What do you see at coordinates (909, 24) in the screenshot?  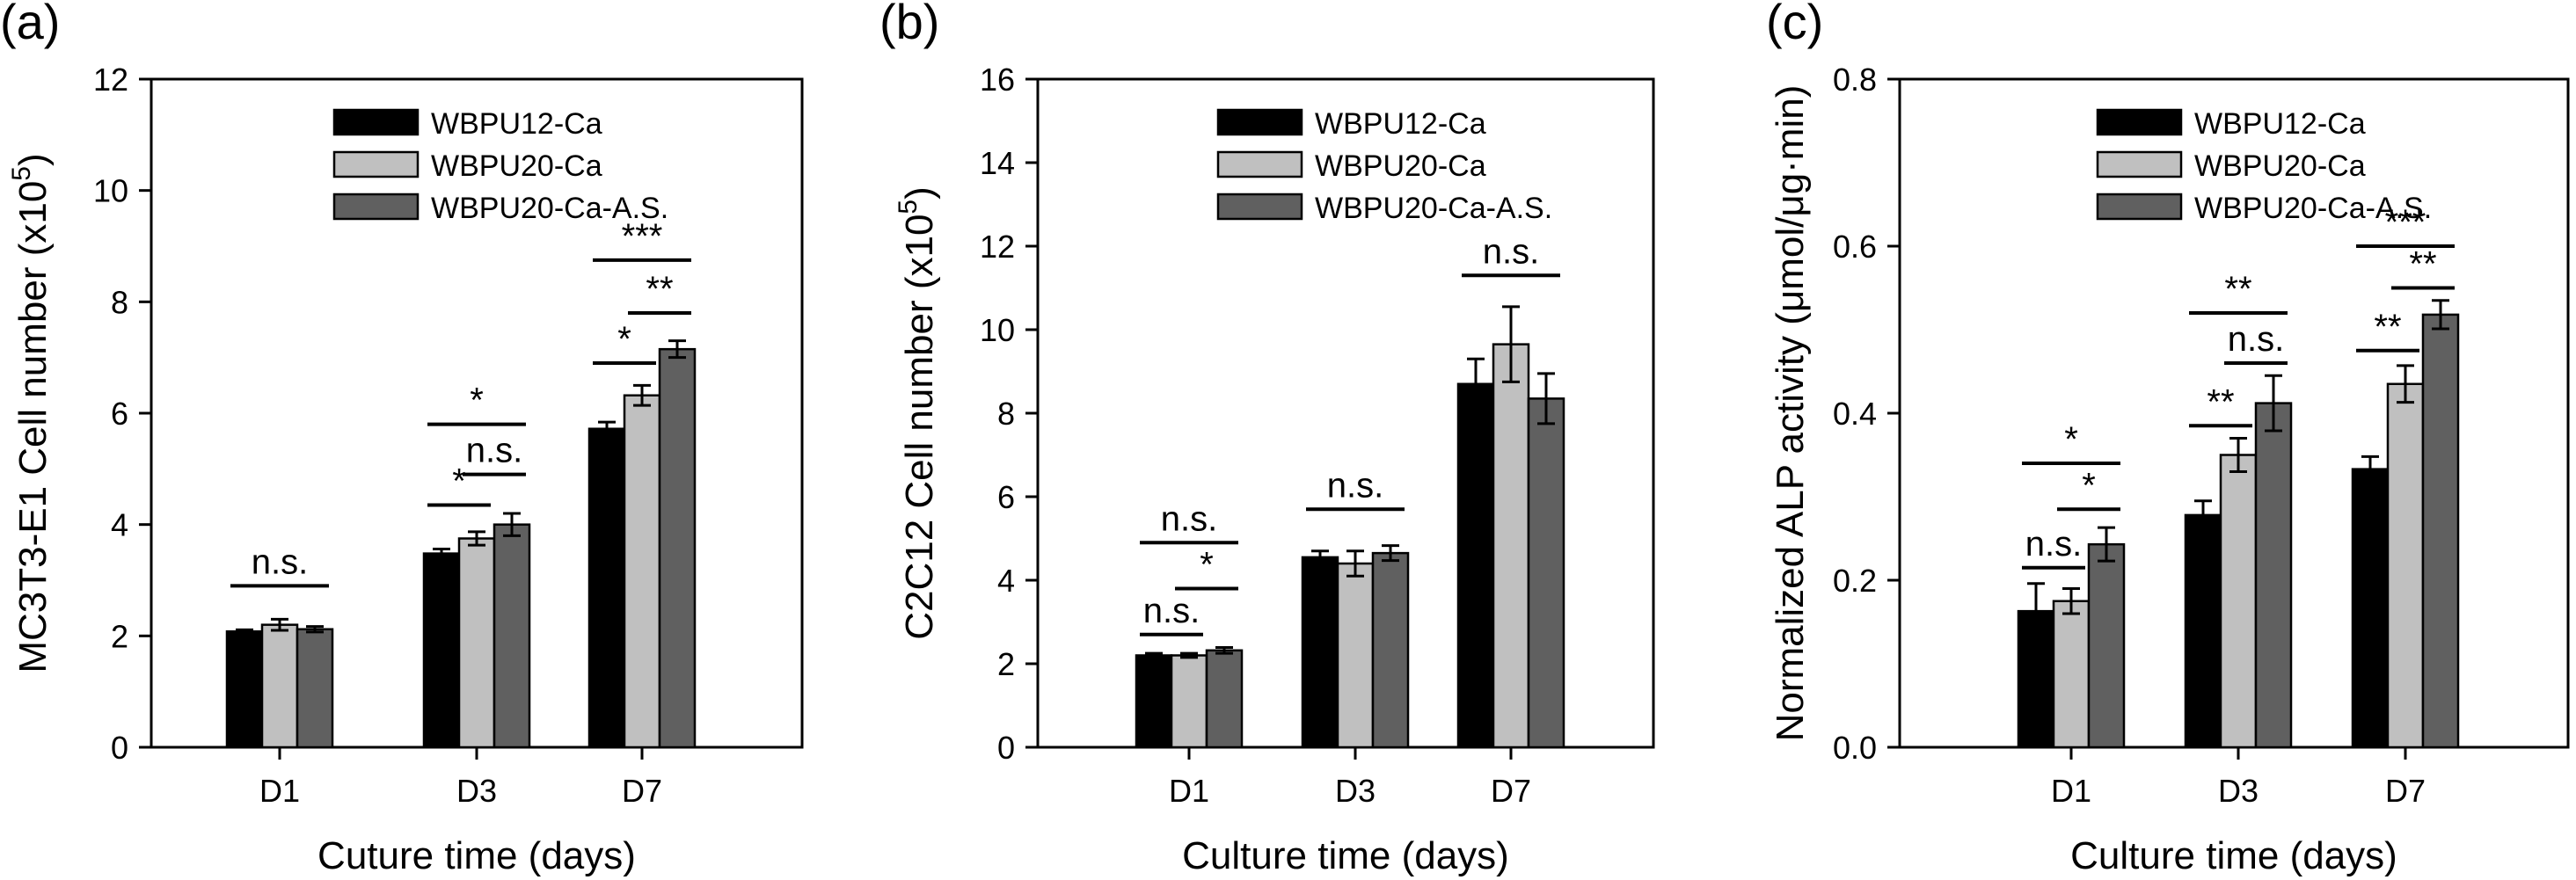 I see `panel-letter: (b)` at bounding box center [909, 24].